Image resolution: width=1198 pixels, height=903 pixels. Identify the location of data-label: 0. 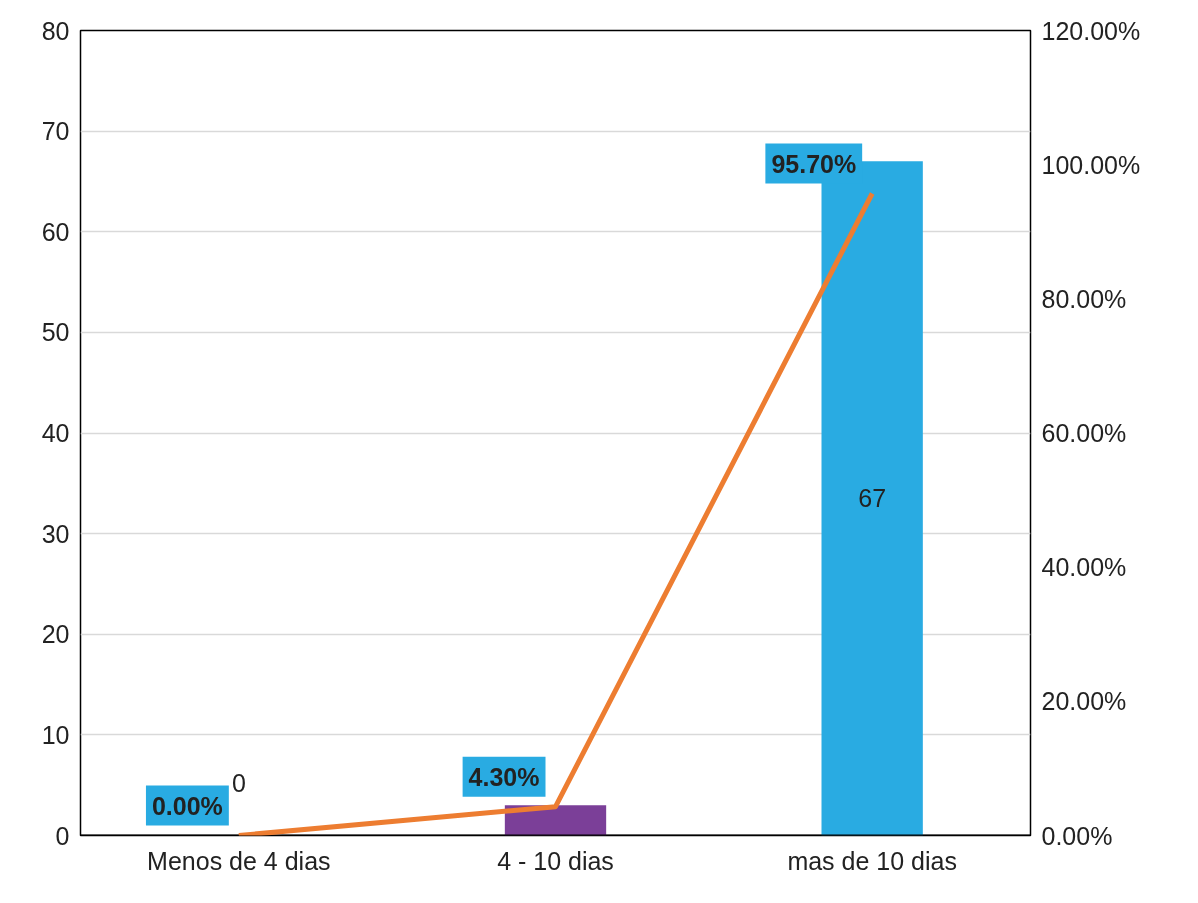
(238, 782).